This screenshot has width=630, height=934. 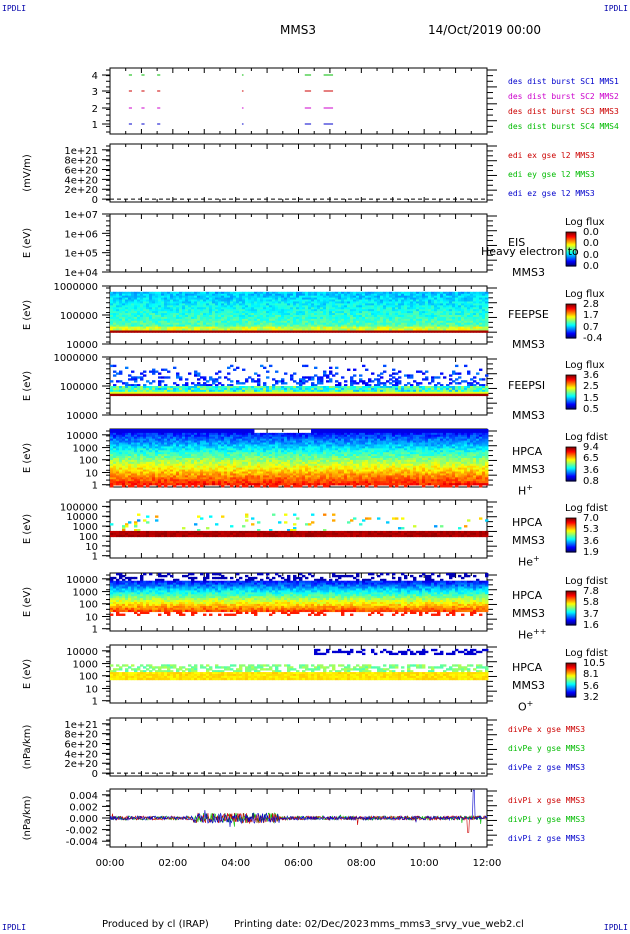 What do you see at coordinates (571, 246) in the screenshot?
I see `colorbar-cell` at bounding box center [571, 246].